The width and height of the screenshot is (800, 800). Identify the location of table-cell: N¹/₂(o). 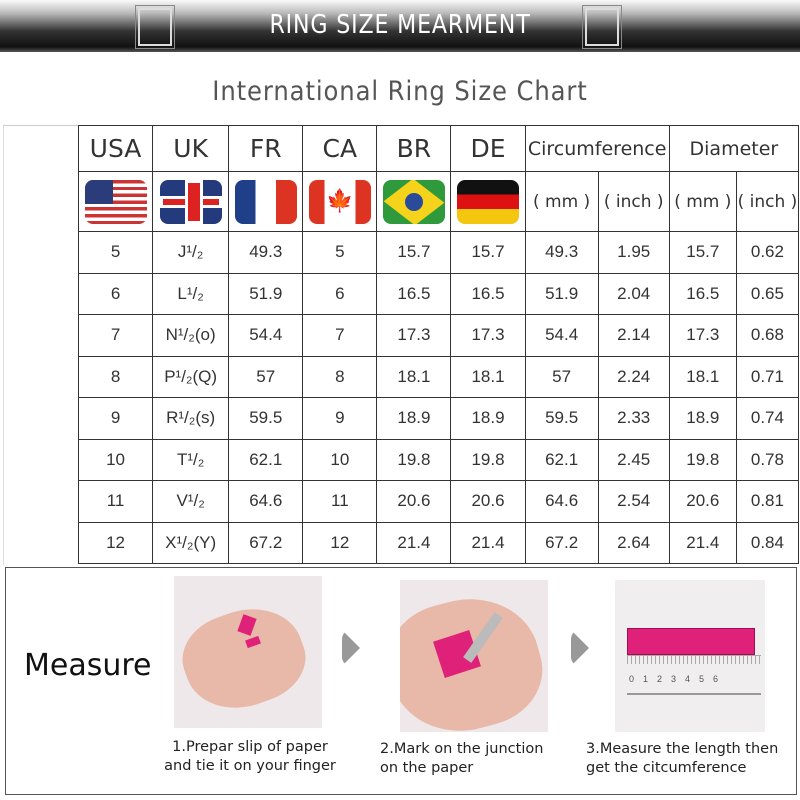
(191, 335).